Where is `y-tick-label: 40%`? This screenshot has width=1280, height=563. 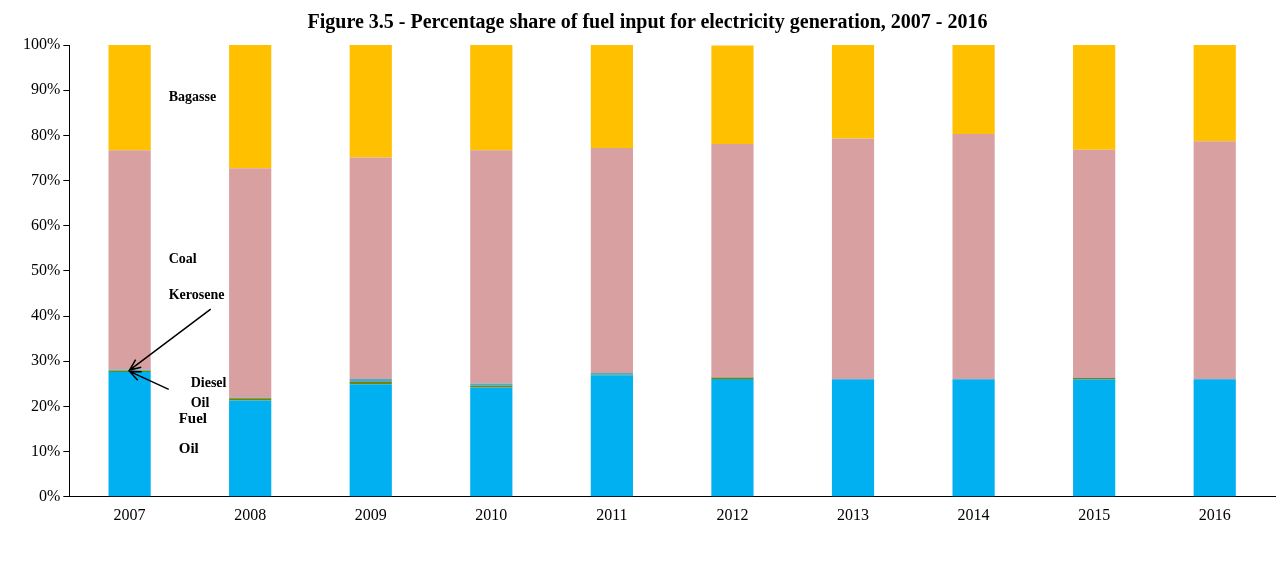
y-tick-label: 40% is located at coordinates (46, 315).